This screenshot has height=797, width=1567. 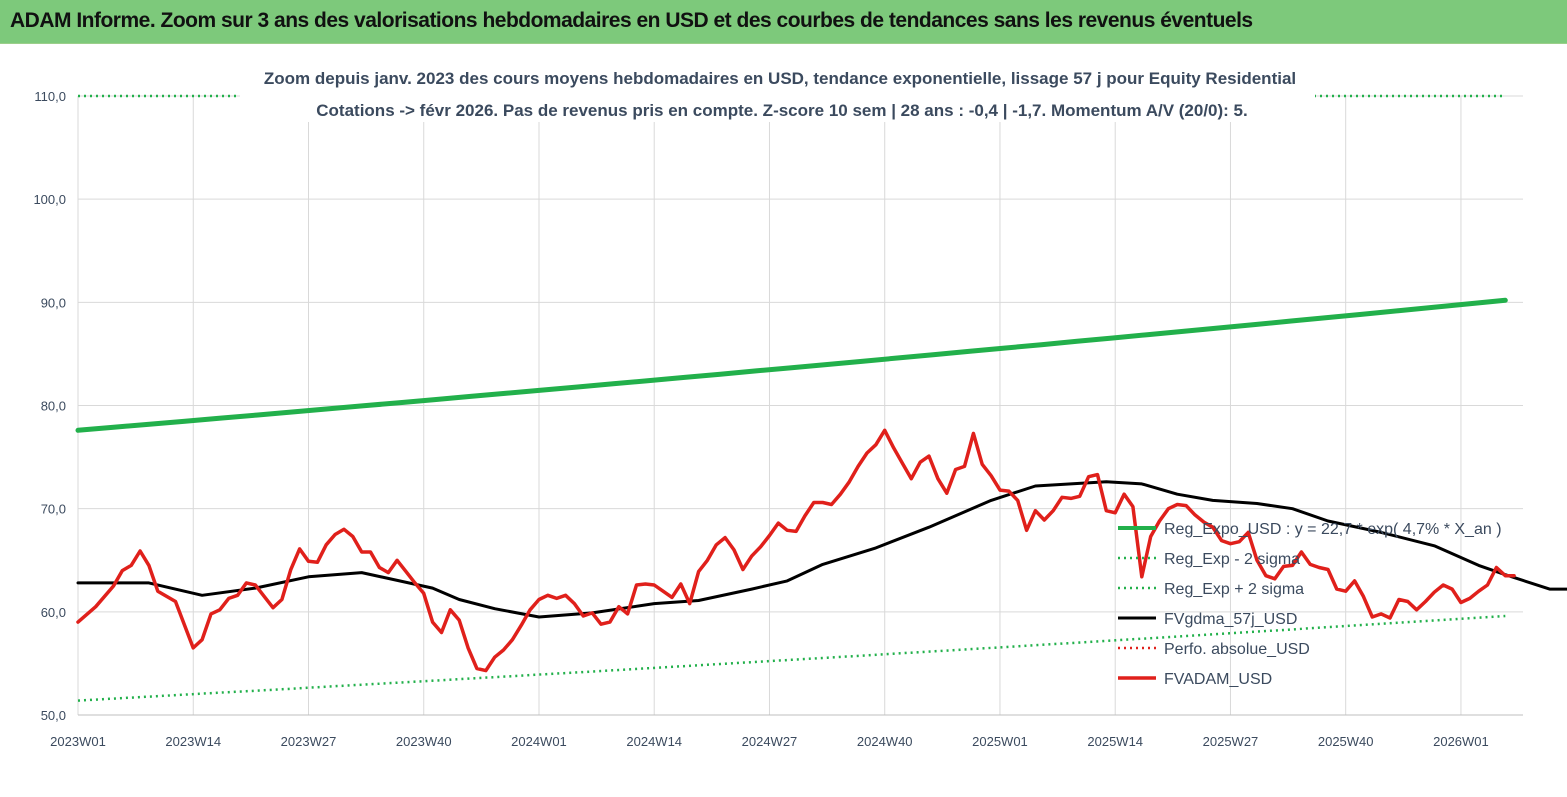 What do you see at coordinates (53, 612) in the screenshot?
I see `y-tick-label: 60,0` at bounding box center [53, 612].